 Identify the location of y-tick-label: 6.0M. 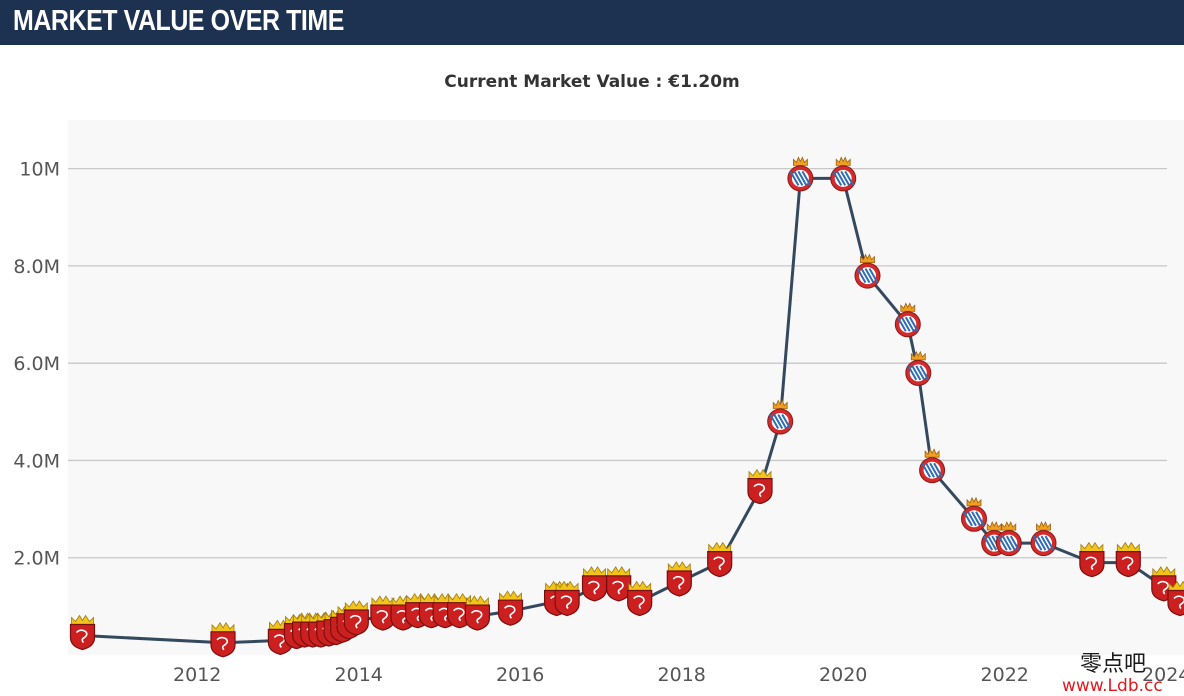
(36, 364).